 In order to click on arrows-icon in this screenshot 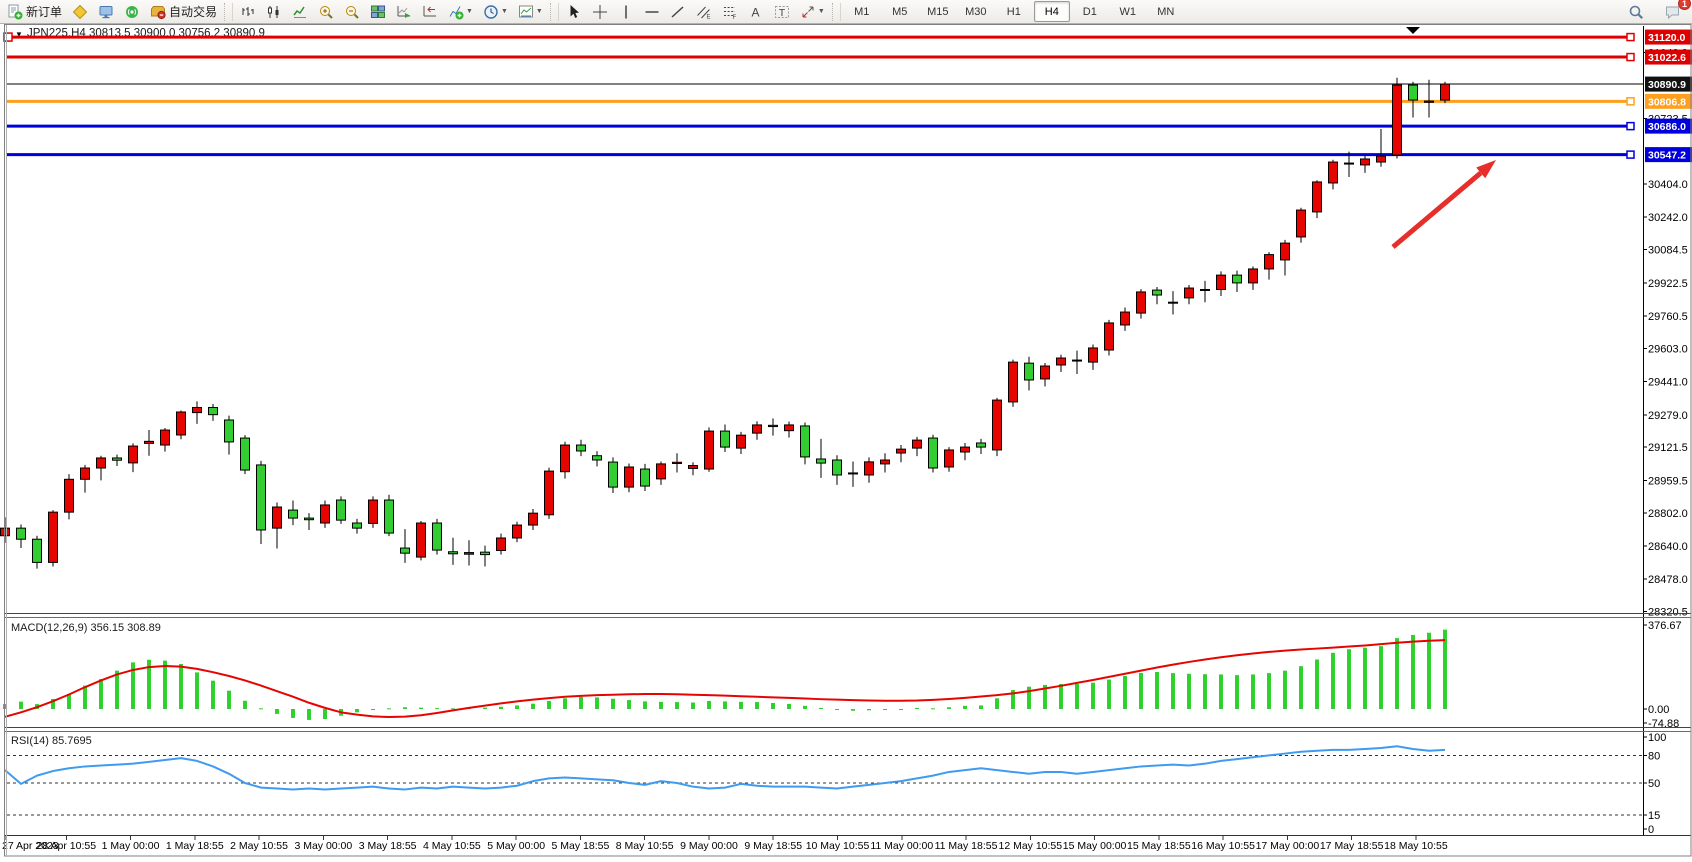, I will do `click(808, 11)`.